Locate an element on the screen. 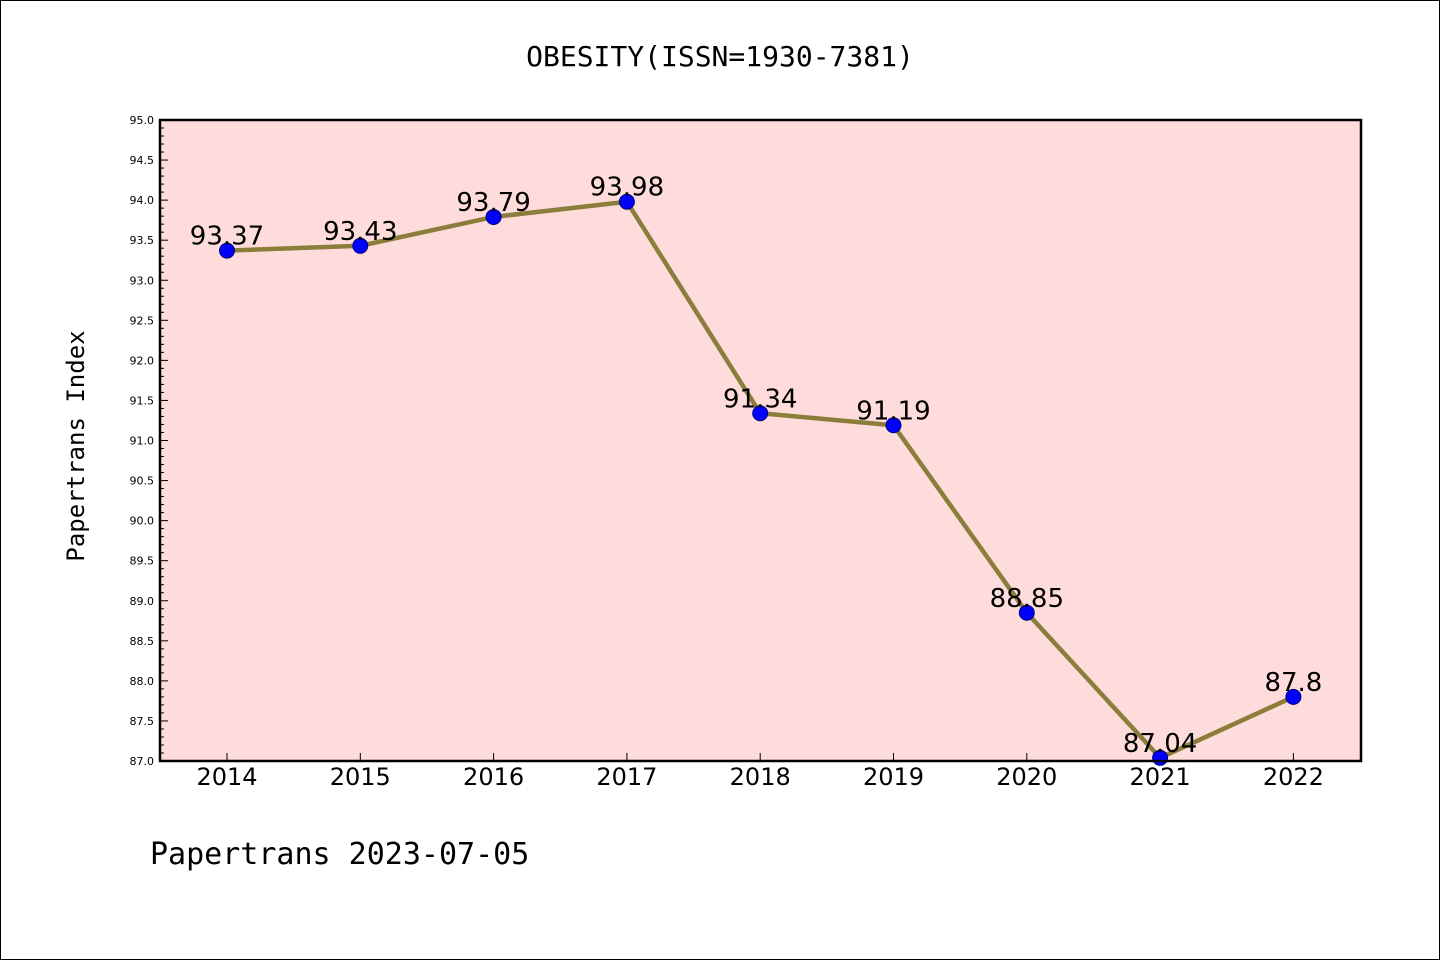 This screenshot has width=1440, height=960. x-tick-label: 2017 is located at coordinates (626, 777).